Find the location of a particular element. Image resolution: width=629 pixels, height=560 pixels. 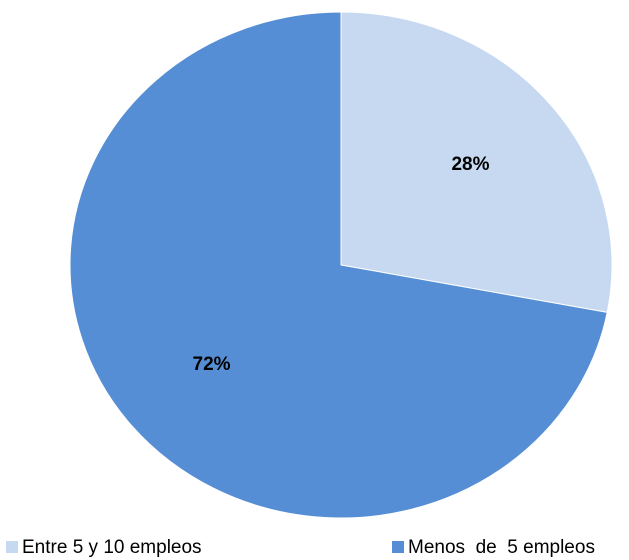

legend-label: Entre 5 y 10 empleos is located at coordinates (112, 547).